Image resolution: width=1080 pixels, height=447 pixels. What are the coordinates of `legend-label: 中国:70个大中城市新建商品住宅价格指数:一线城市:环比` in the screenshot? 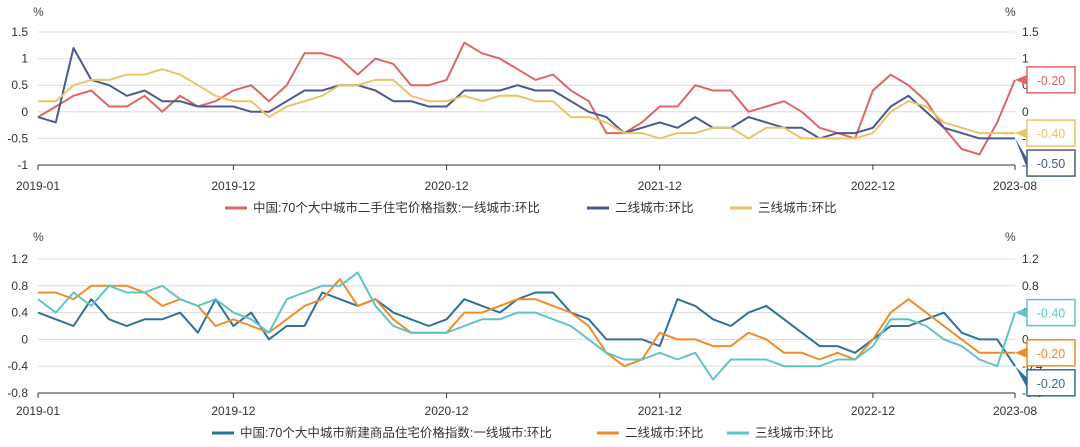 It's located at (396, 432).